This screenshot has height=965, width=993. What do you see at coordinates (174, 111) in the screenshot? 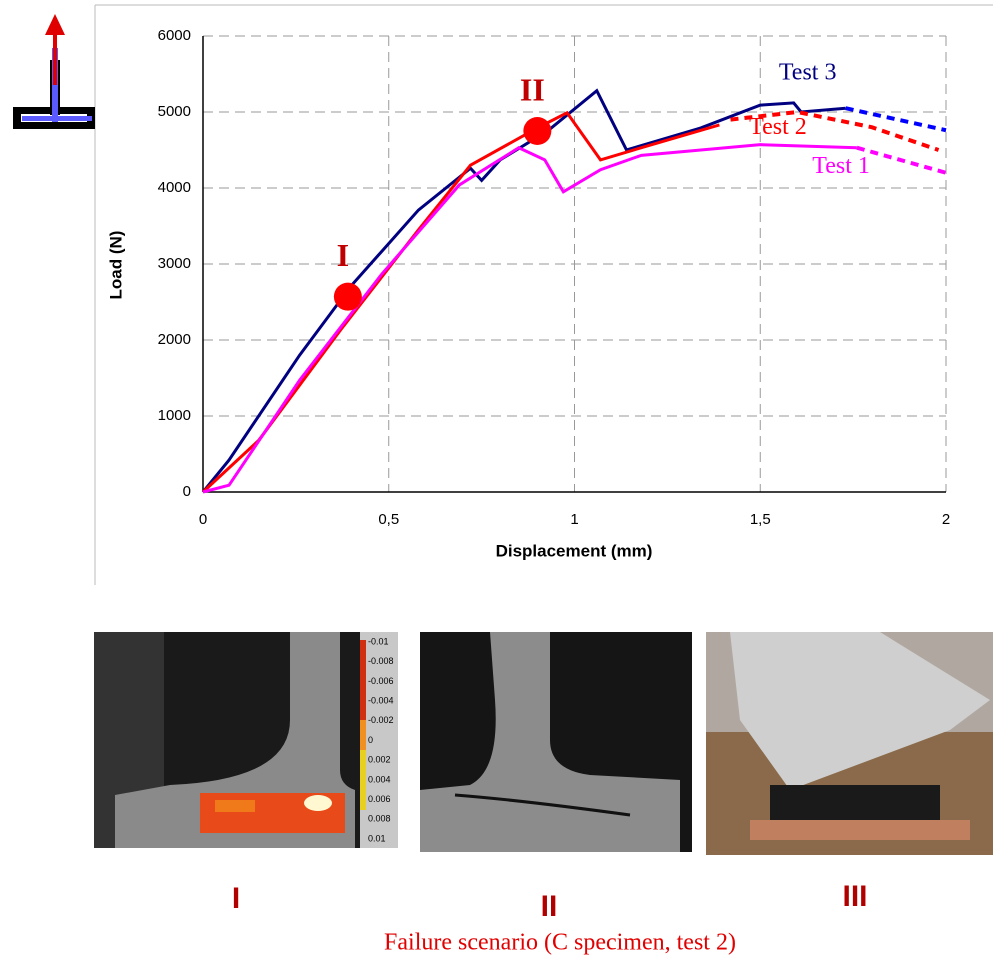
I see `y-tick-label: 5000` at bounding box center [174, 111].